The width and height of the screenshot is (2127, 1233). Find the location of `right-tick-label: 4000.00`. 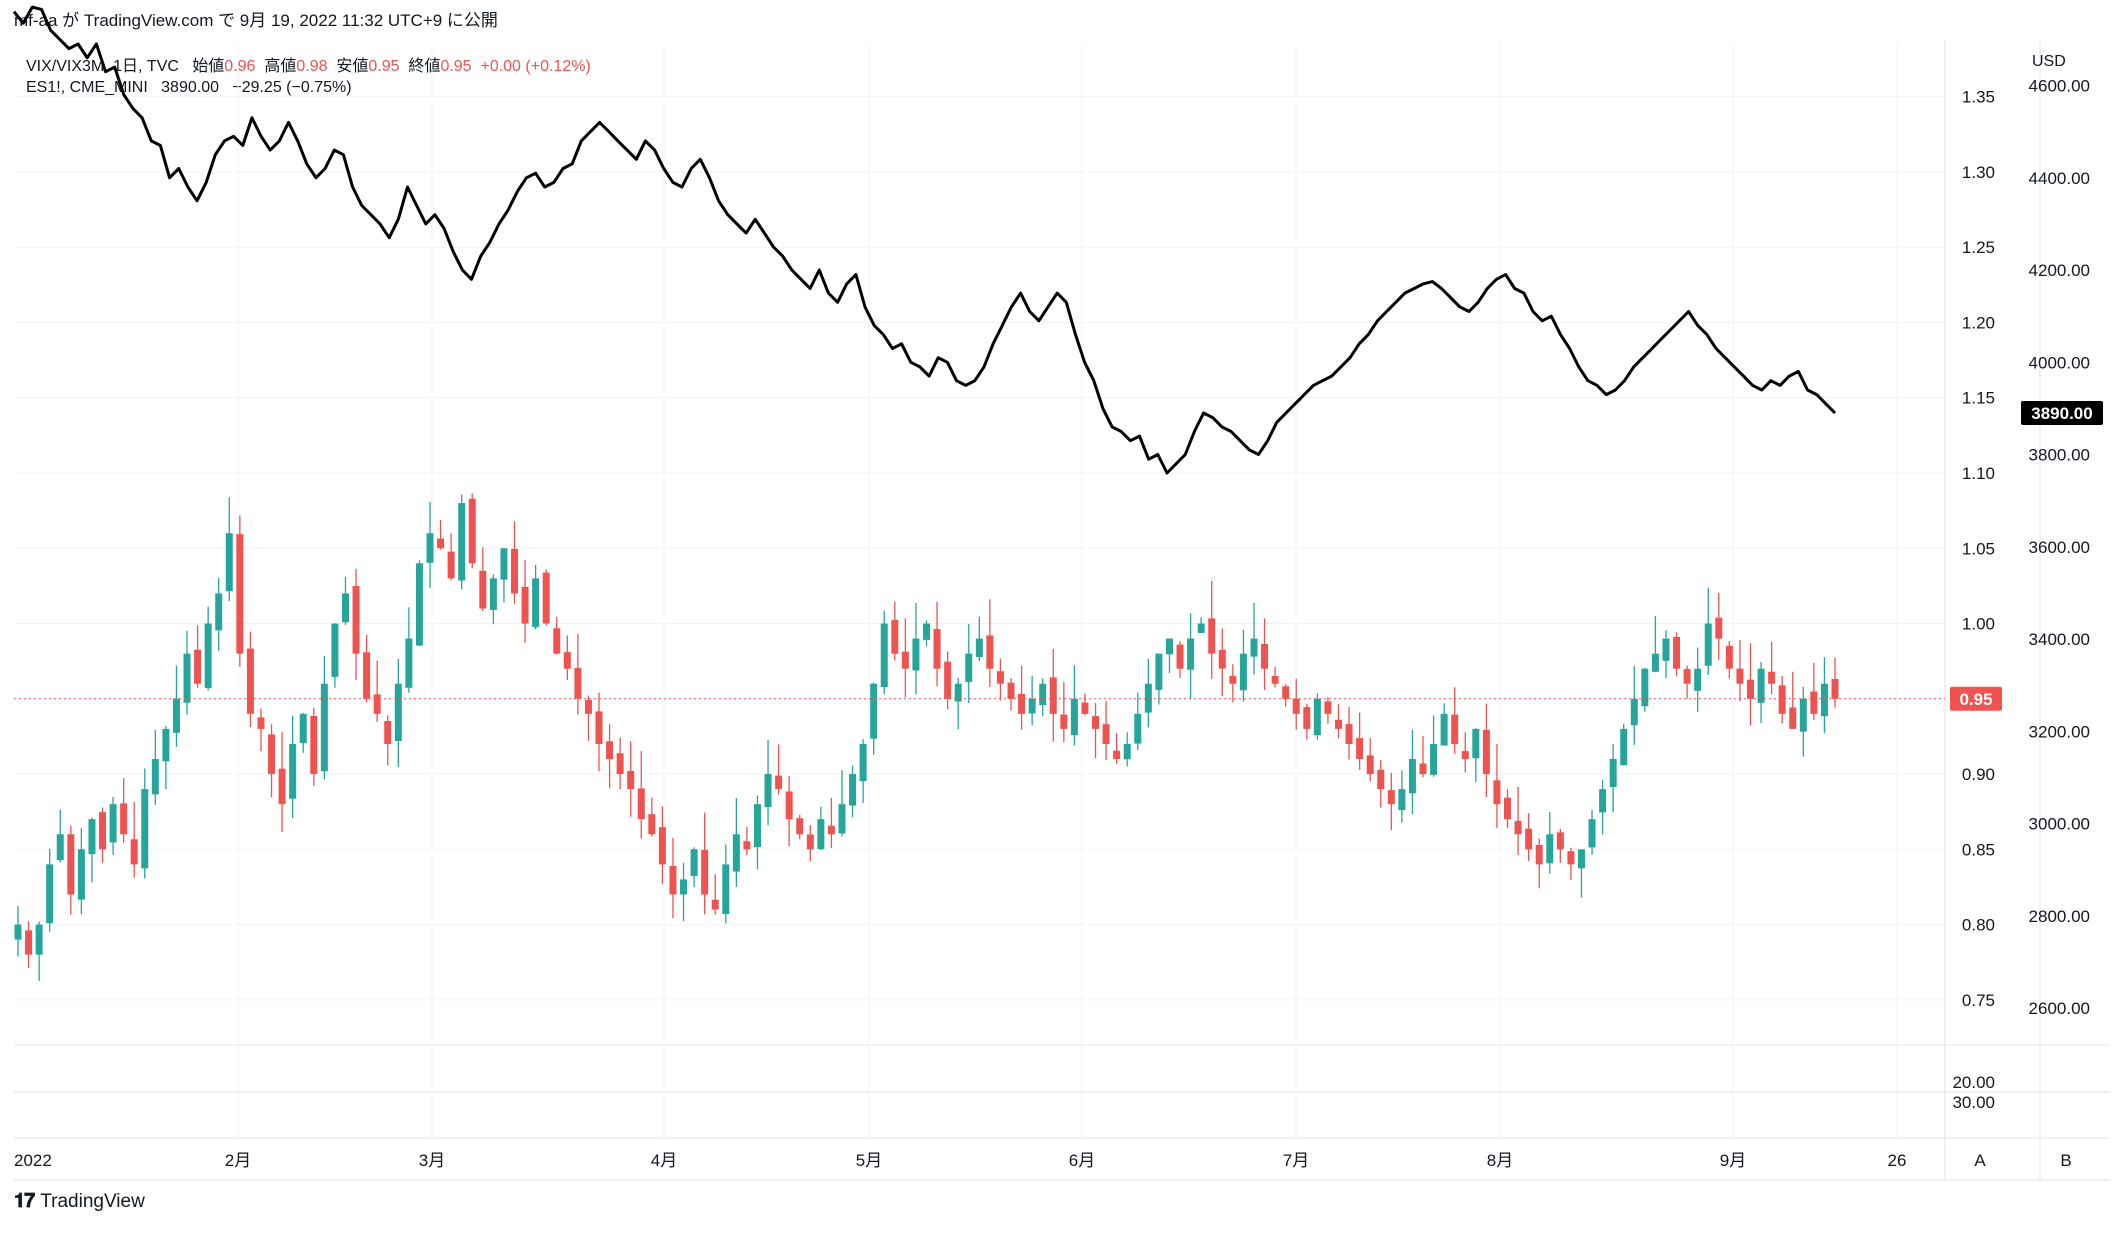

right-tick-label: 4000.00 is located at coordinates (2059, 362).